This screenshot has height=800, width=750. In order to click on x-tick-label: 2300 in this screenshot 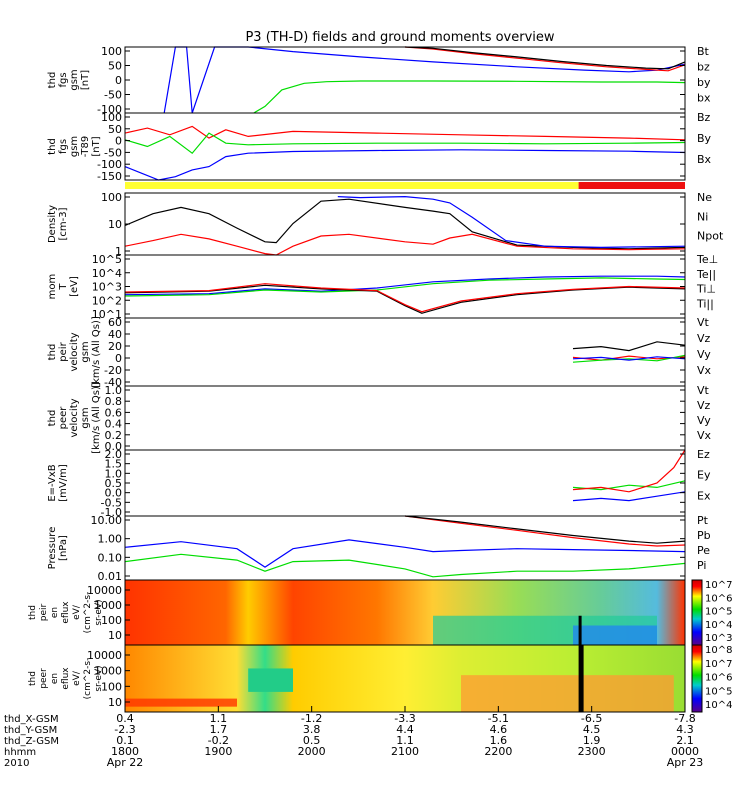, I will do `click(592, 751)`.